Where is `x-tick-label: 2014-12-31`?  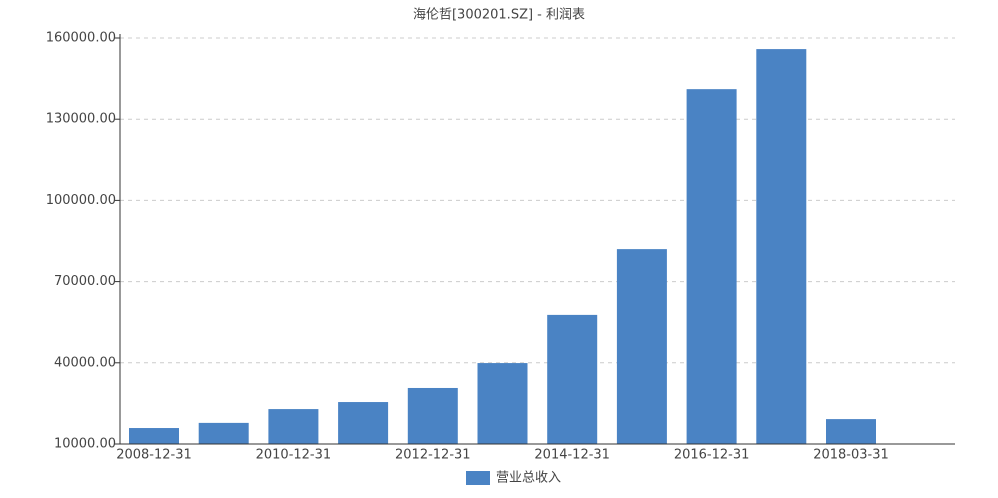
x-tick-label: 2014-12-31 is located at coordinates (572, 455).